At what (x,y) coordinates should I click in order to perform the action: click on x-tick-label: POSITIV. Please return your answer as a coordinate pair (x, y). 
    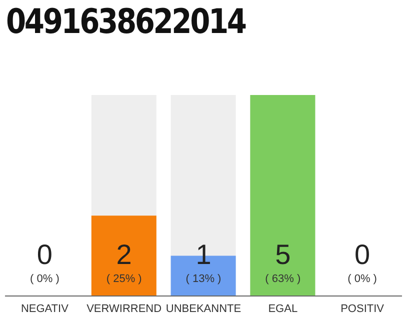
    Looking at the image, I should click on (362, 308).